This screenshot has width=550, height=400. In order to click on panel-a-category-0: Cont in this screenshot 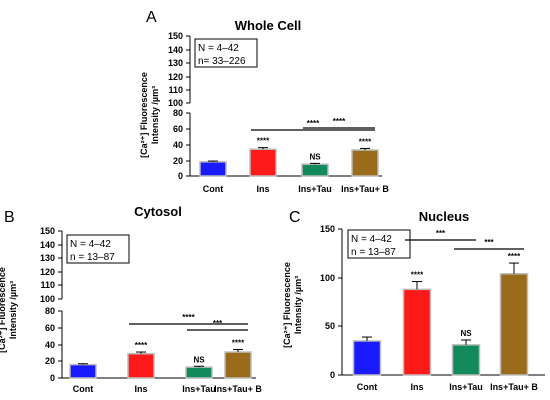, I will do `click(213, 189)`.